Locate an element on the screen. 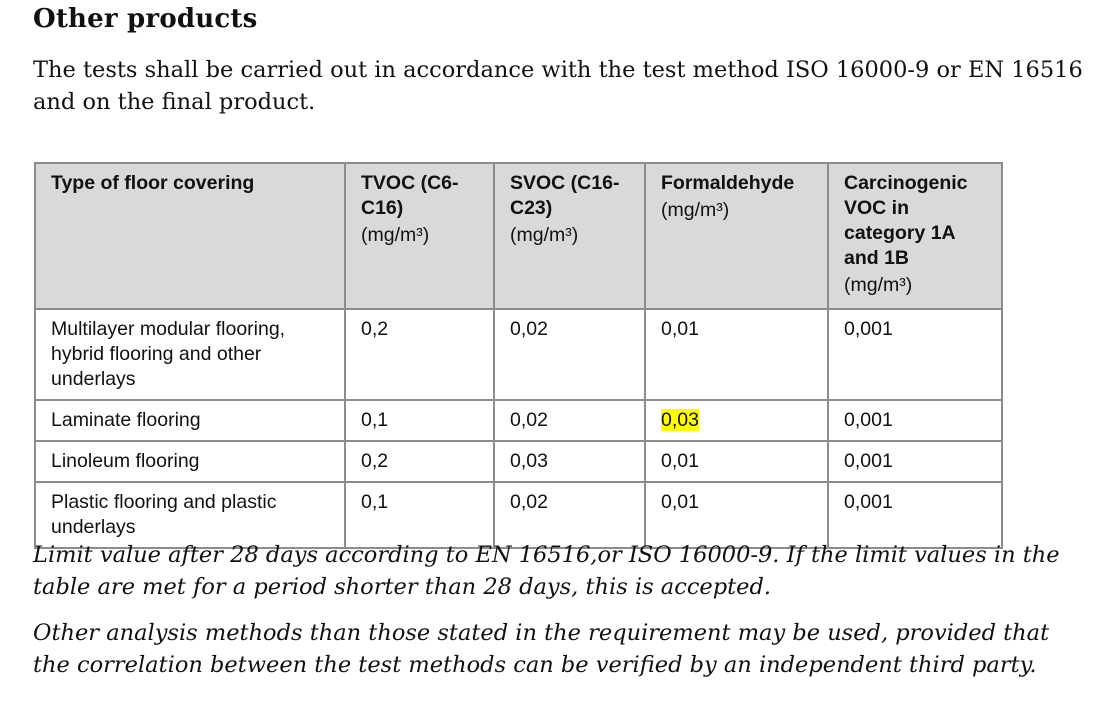  header-label: Formaldehyde is located at coordinates (728, 183).